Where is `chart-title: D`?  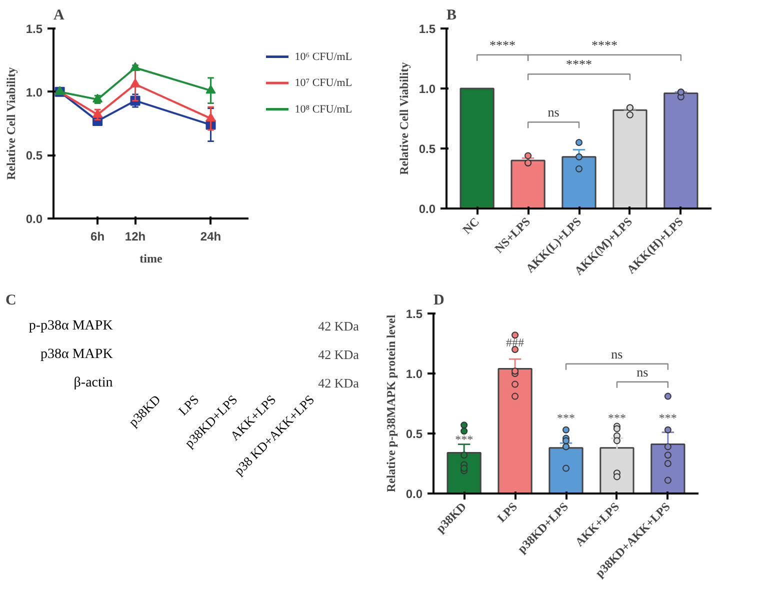 chart-title: D is located at coordinates (439, 300).